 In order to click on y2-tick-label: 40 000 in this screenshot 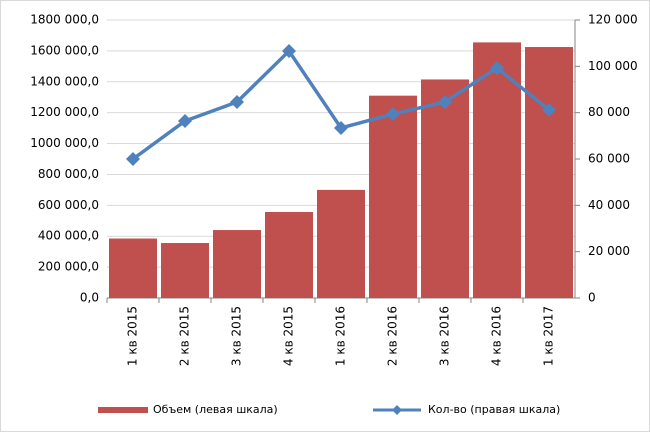, I will do `click(609, 205)`.